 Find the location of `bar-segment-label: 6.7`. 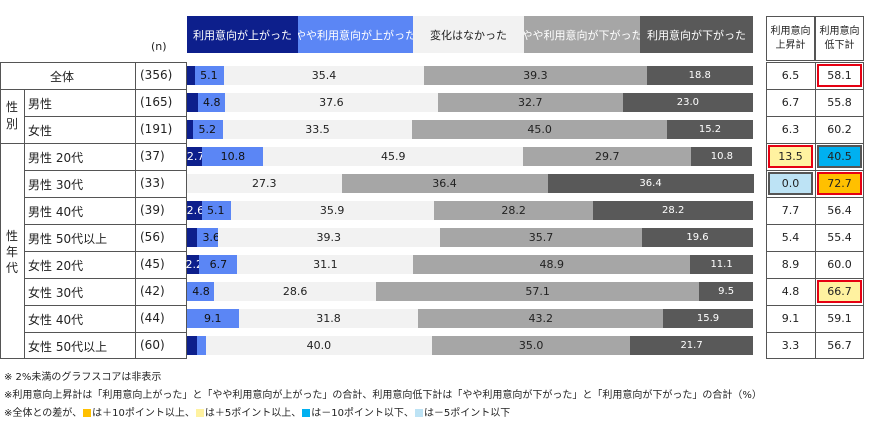

bar-segment-label: 6.7 is located at coordinates (218, 264).